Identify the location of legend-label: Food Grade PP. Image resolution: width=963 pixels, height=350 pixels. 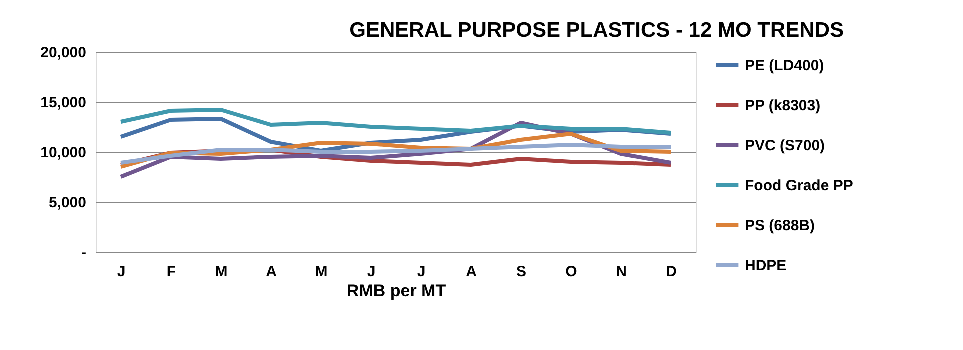
(799, 186).